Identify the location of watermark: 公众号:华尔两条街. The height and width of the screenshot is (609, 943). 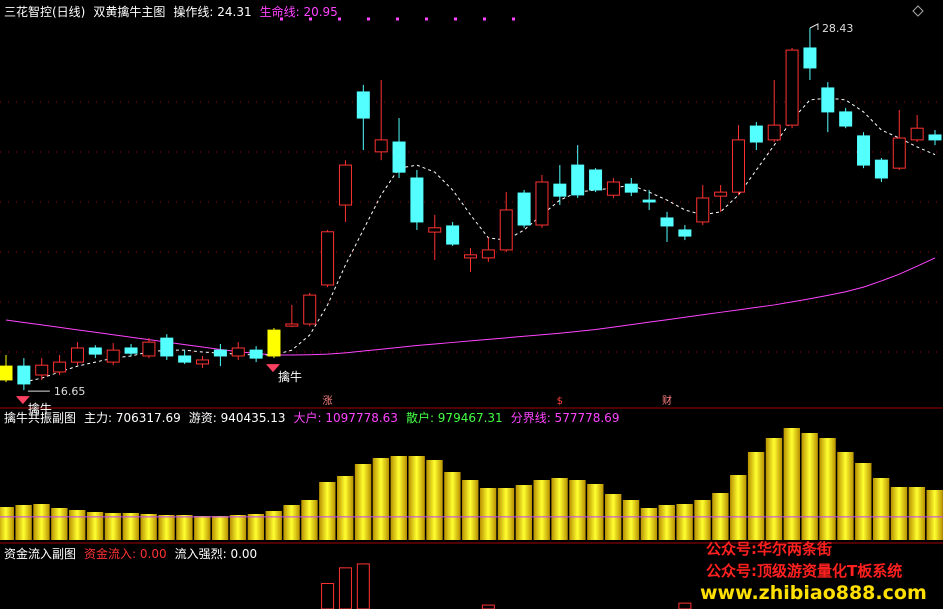
(769, 549).